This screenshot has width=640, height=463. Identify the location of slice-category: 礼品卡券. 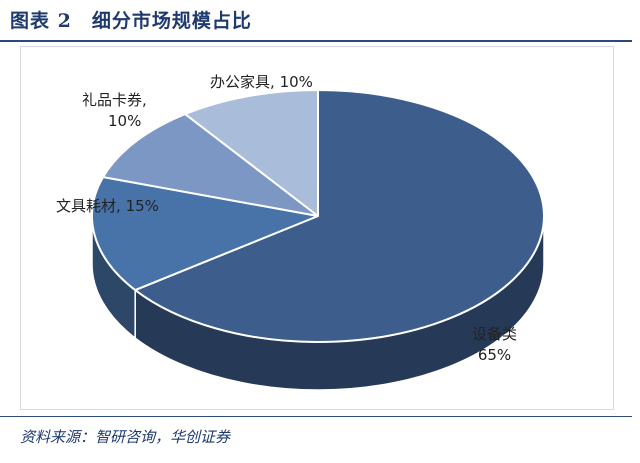
(112, 100).